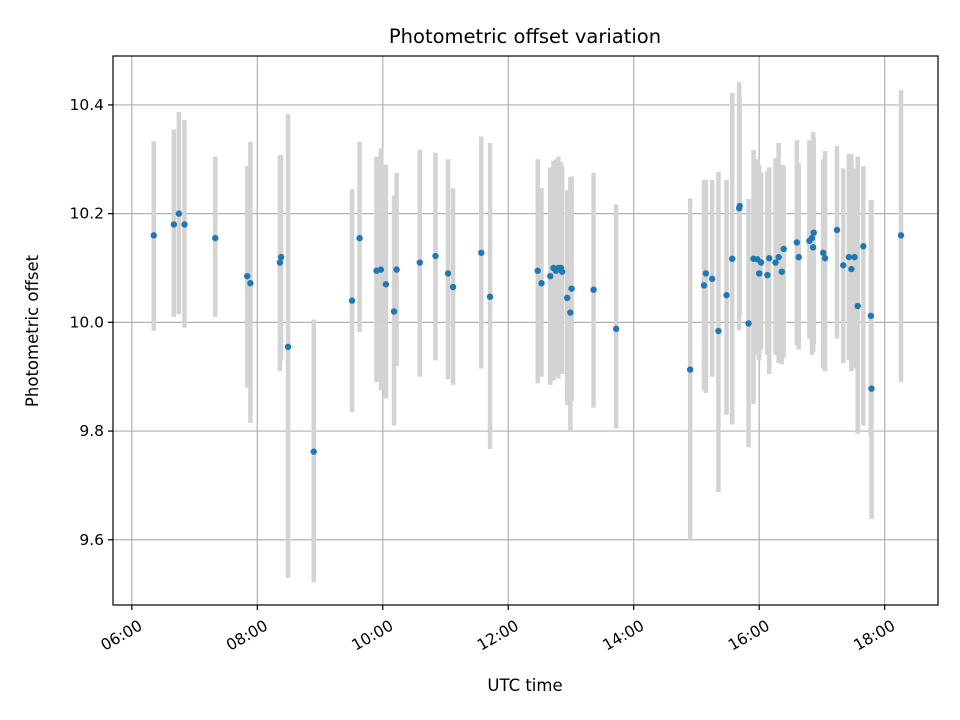 This screenshot has width=960, height=720. What do you see at coordinates (91, 431) in the screenshot?
I see `y-tick-label: 9.8` at bounding box center [91, 431].